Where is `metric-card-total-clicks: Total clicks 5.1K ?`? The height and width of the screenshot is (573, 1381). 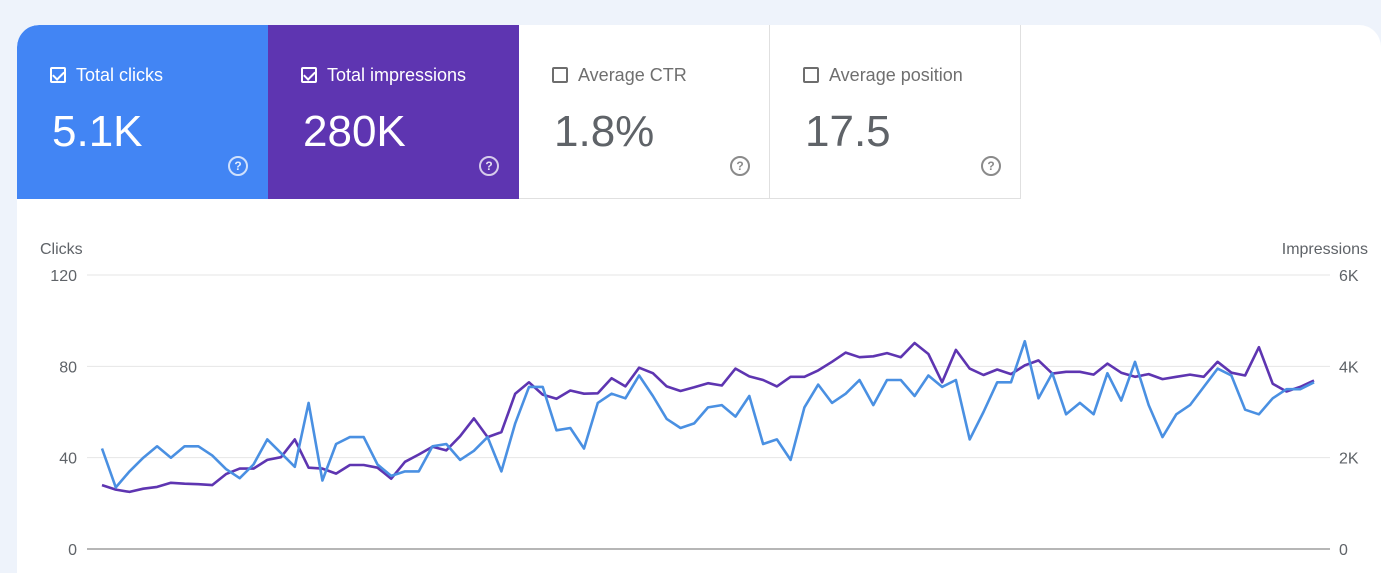
metric-card-total-clicks: Total clicks 5.1K ? is located at coordinates (142, 112).